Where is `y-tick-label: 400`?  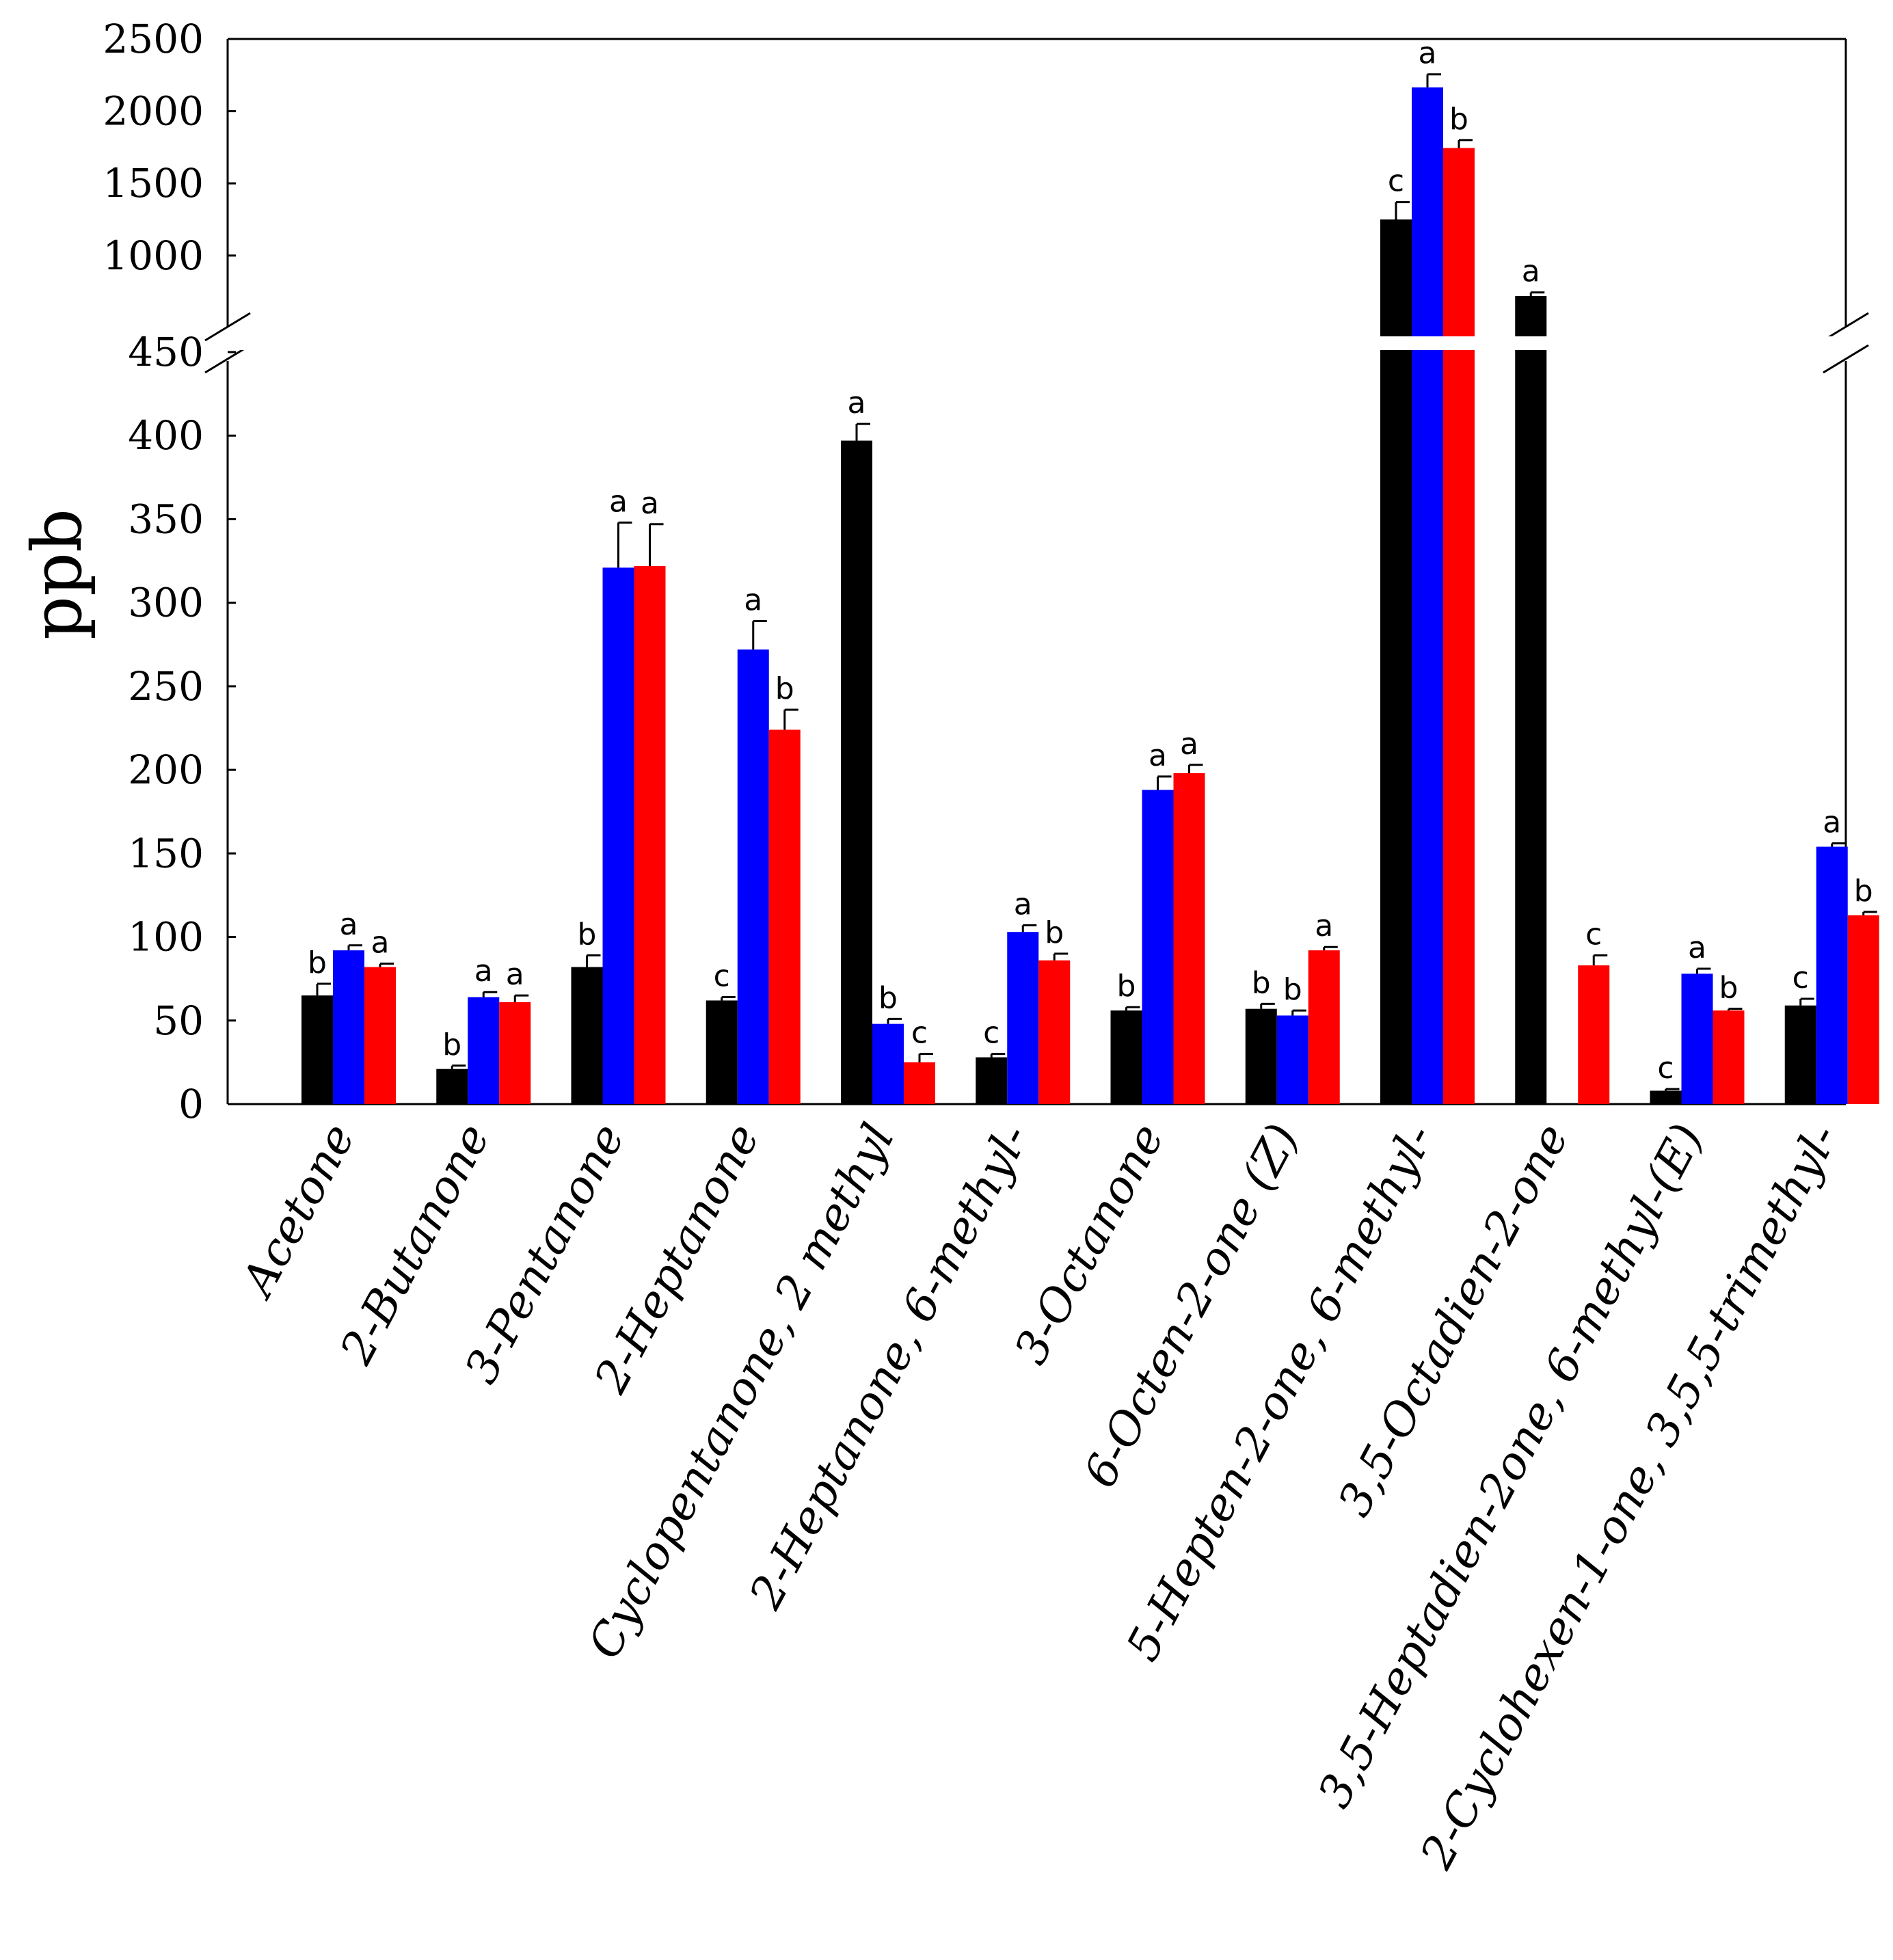
y-tick-label: 400 is located at coordinates (166, 435).